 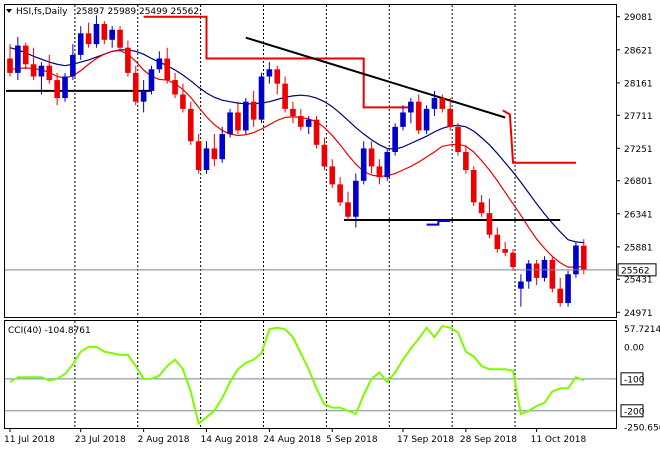 I want to click on resistance-step-line, so click(x=277, y=62).